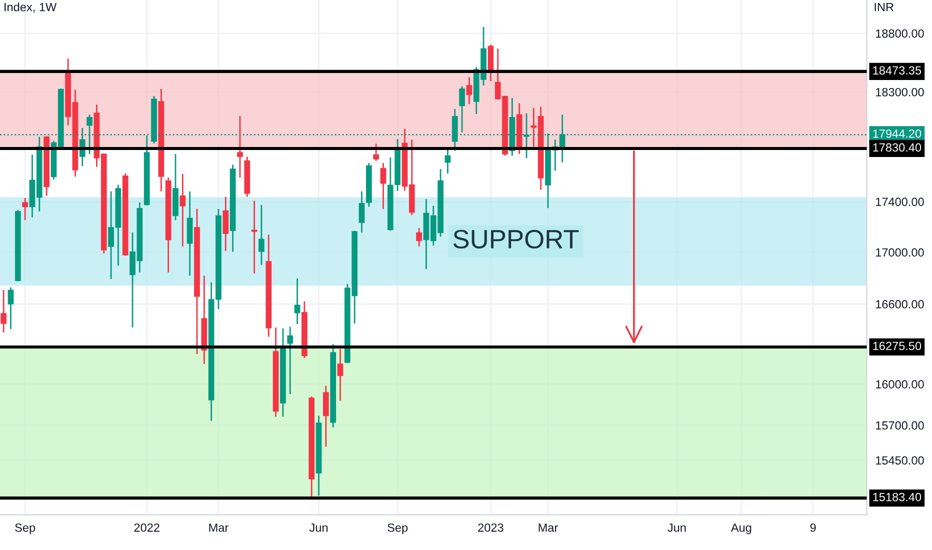 The width and height of the screenshot is (932, 550). What do you see at coordinates (900, 460) in the screenshot?
I see `y-tick-label: 15450.00` at bounding box center [900, 460].